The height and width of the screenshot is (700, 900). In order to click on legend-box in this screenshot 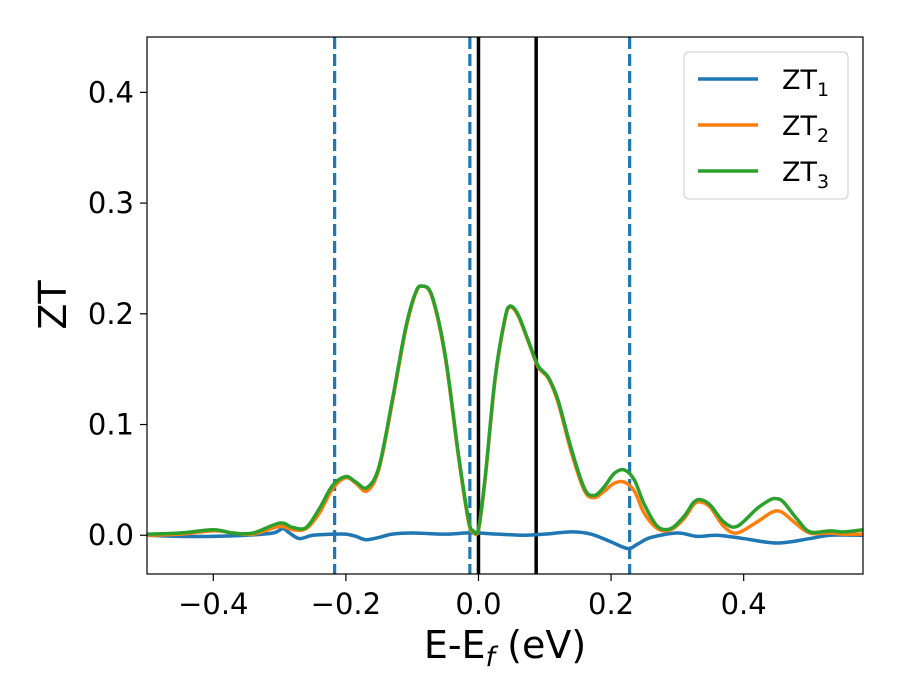, I will do `click(766, 125)`.